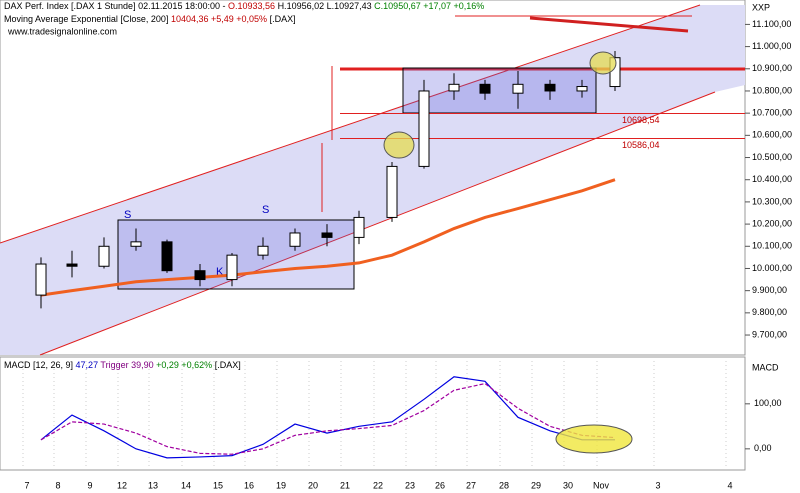 This screenshot has height=493, width=800. Describe the element at coordinates (219, 19) in the screenshot. I see `header-part: 10404,36 +5,49 +0,05%` at that location.